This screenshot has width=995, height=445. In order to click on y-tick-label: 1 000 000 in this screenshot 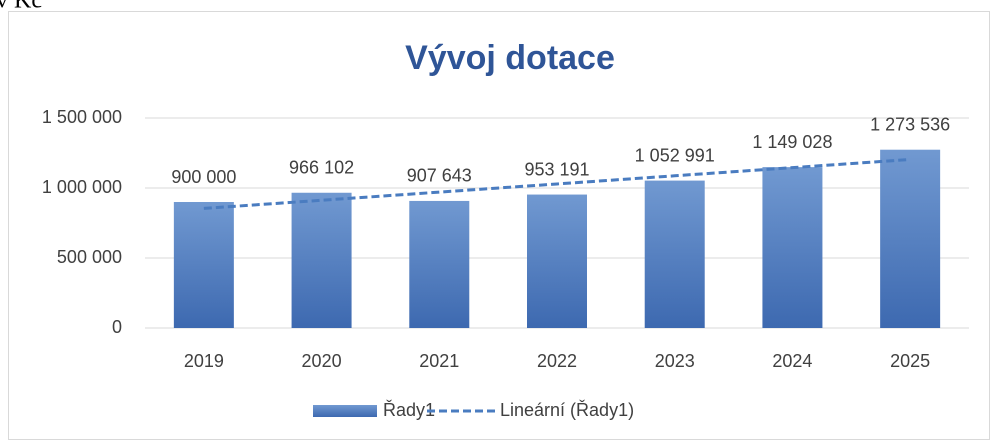, I will do `click(82, 187)`.